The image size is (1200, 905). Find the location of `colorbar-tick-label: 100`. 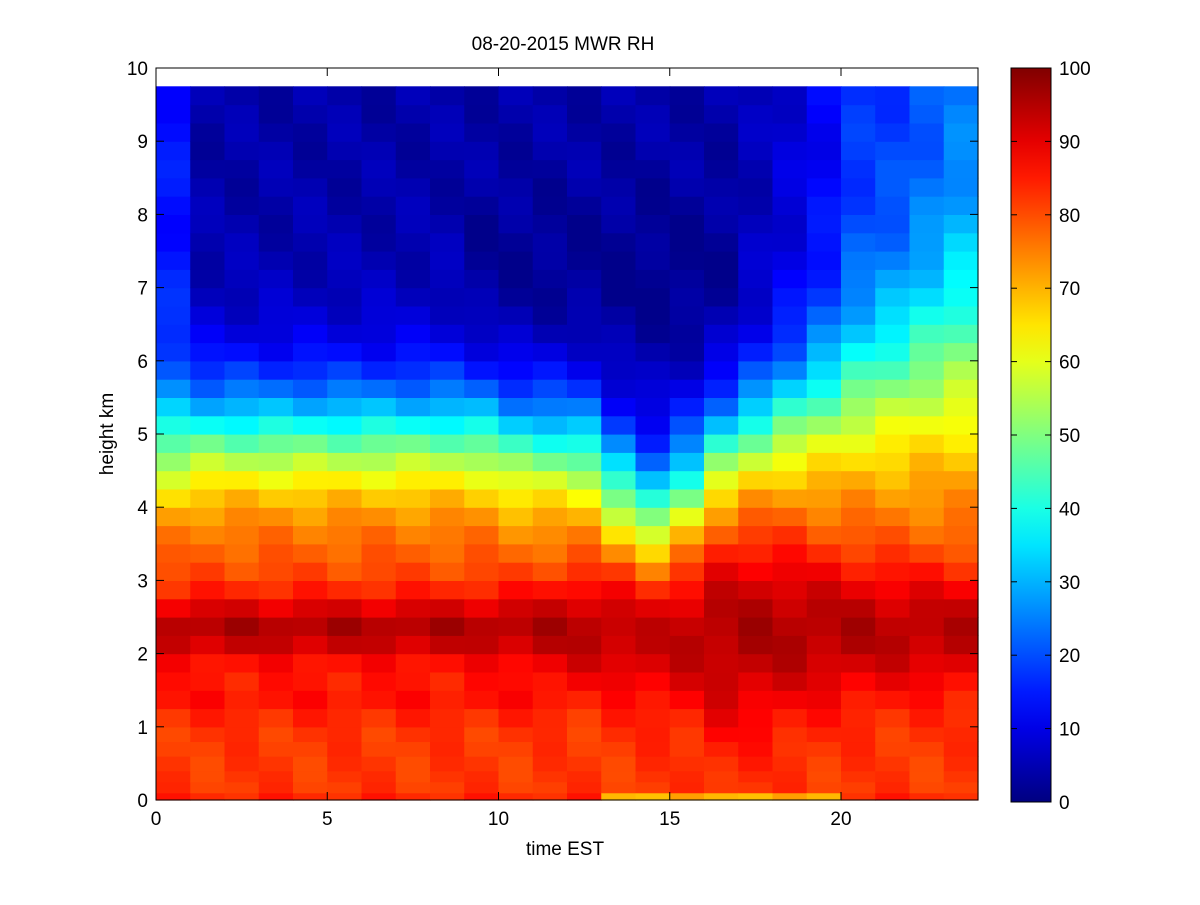

colorbar-tick-label: 100 is located at coordinates (1075, 69).